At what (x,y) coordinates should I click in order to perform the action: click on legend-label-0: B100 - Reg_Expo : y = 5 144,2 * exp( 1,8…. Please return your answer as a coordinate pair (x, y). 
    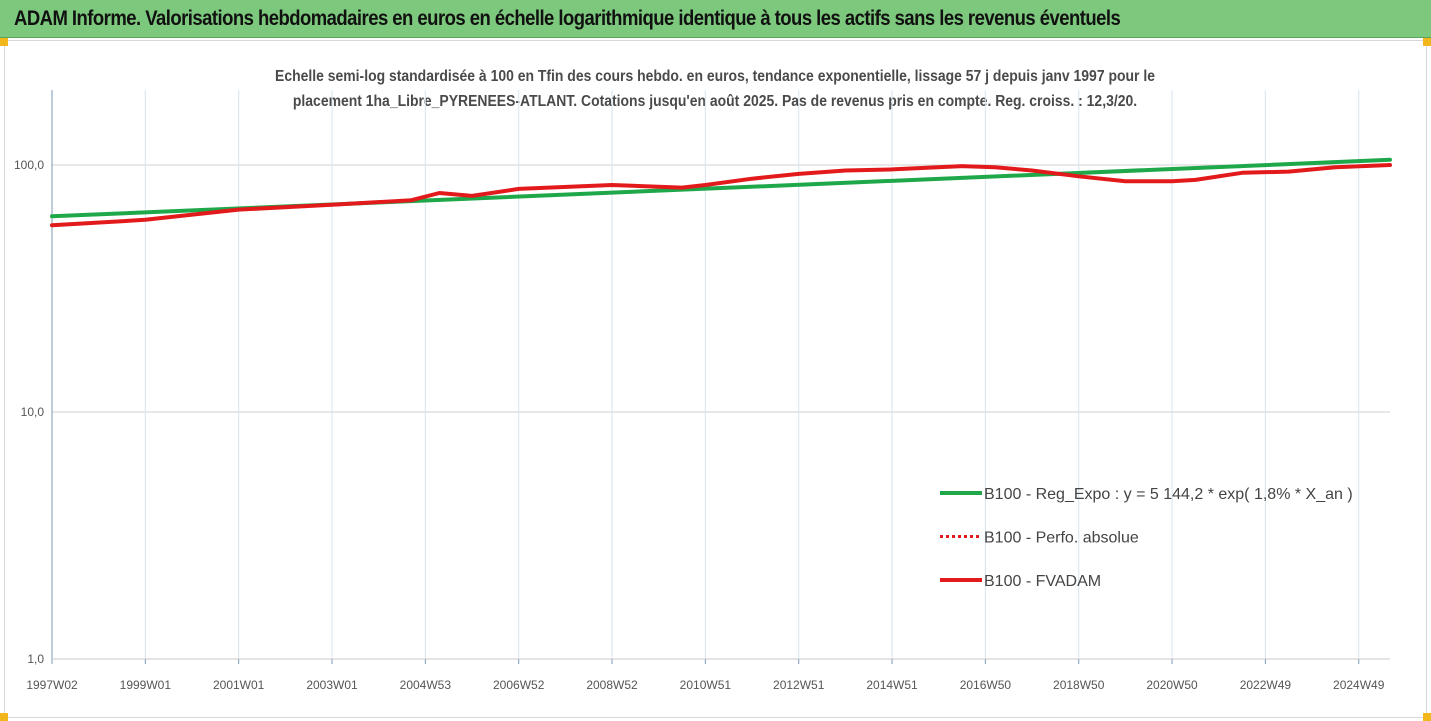
    Looking at the image, I should click on (1168, 494).